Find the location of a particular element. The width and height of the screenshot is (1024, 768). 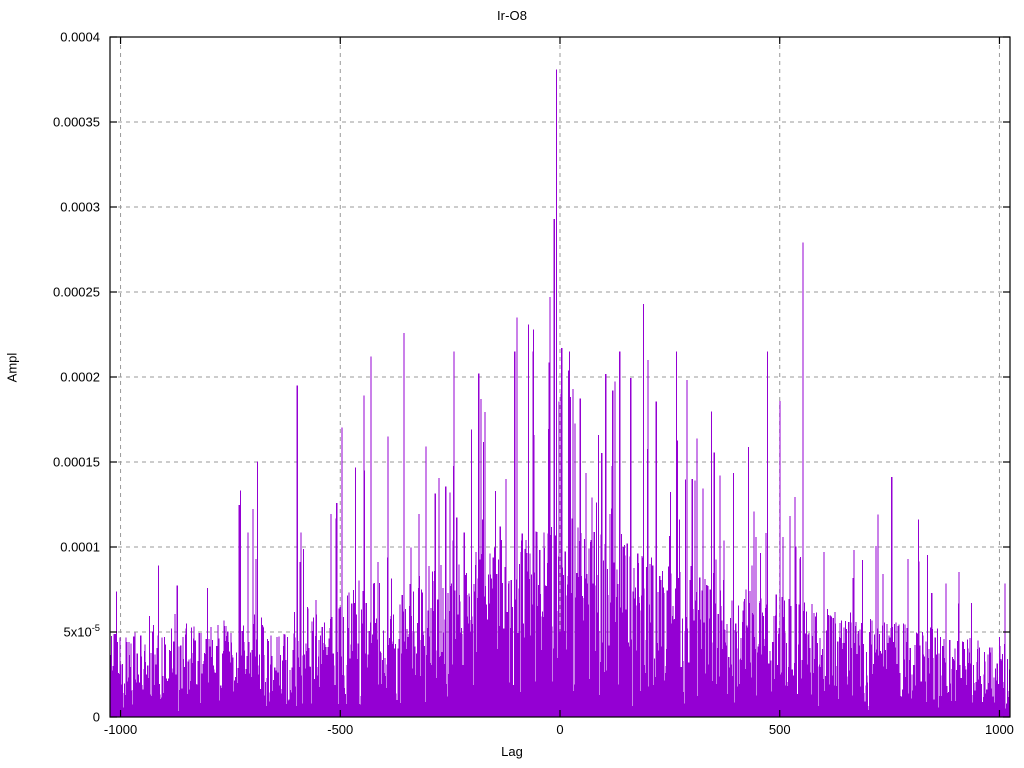

x-tick-label: 1000 is located at coordinates (999, 729).